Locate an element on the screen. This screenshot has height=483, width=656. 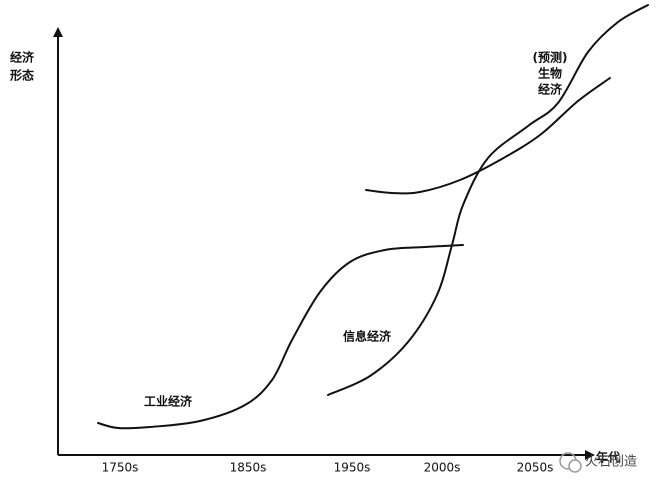
x-tick-label: 2000s is located at coordinates (442, 468).